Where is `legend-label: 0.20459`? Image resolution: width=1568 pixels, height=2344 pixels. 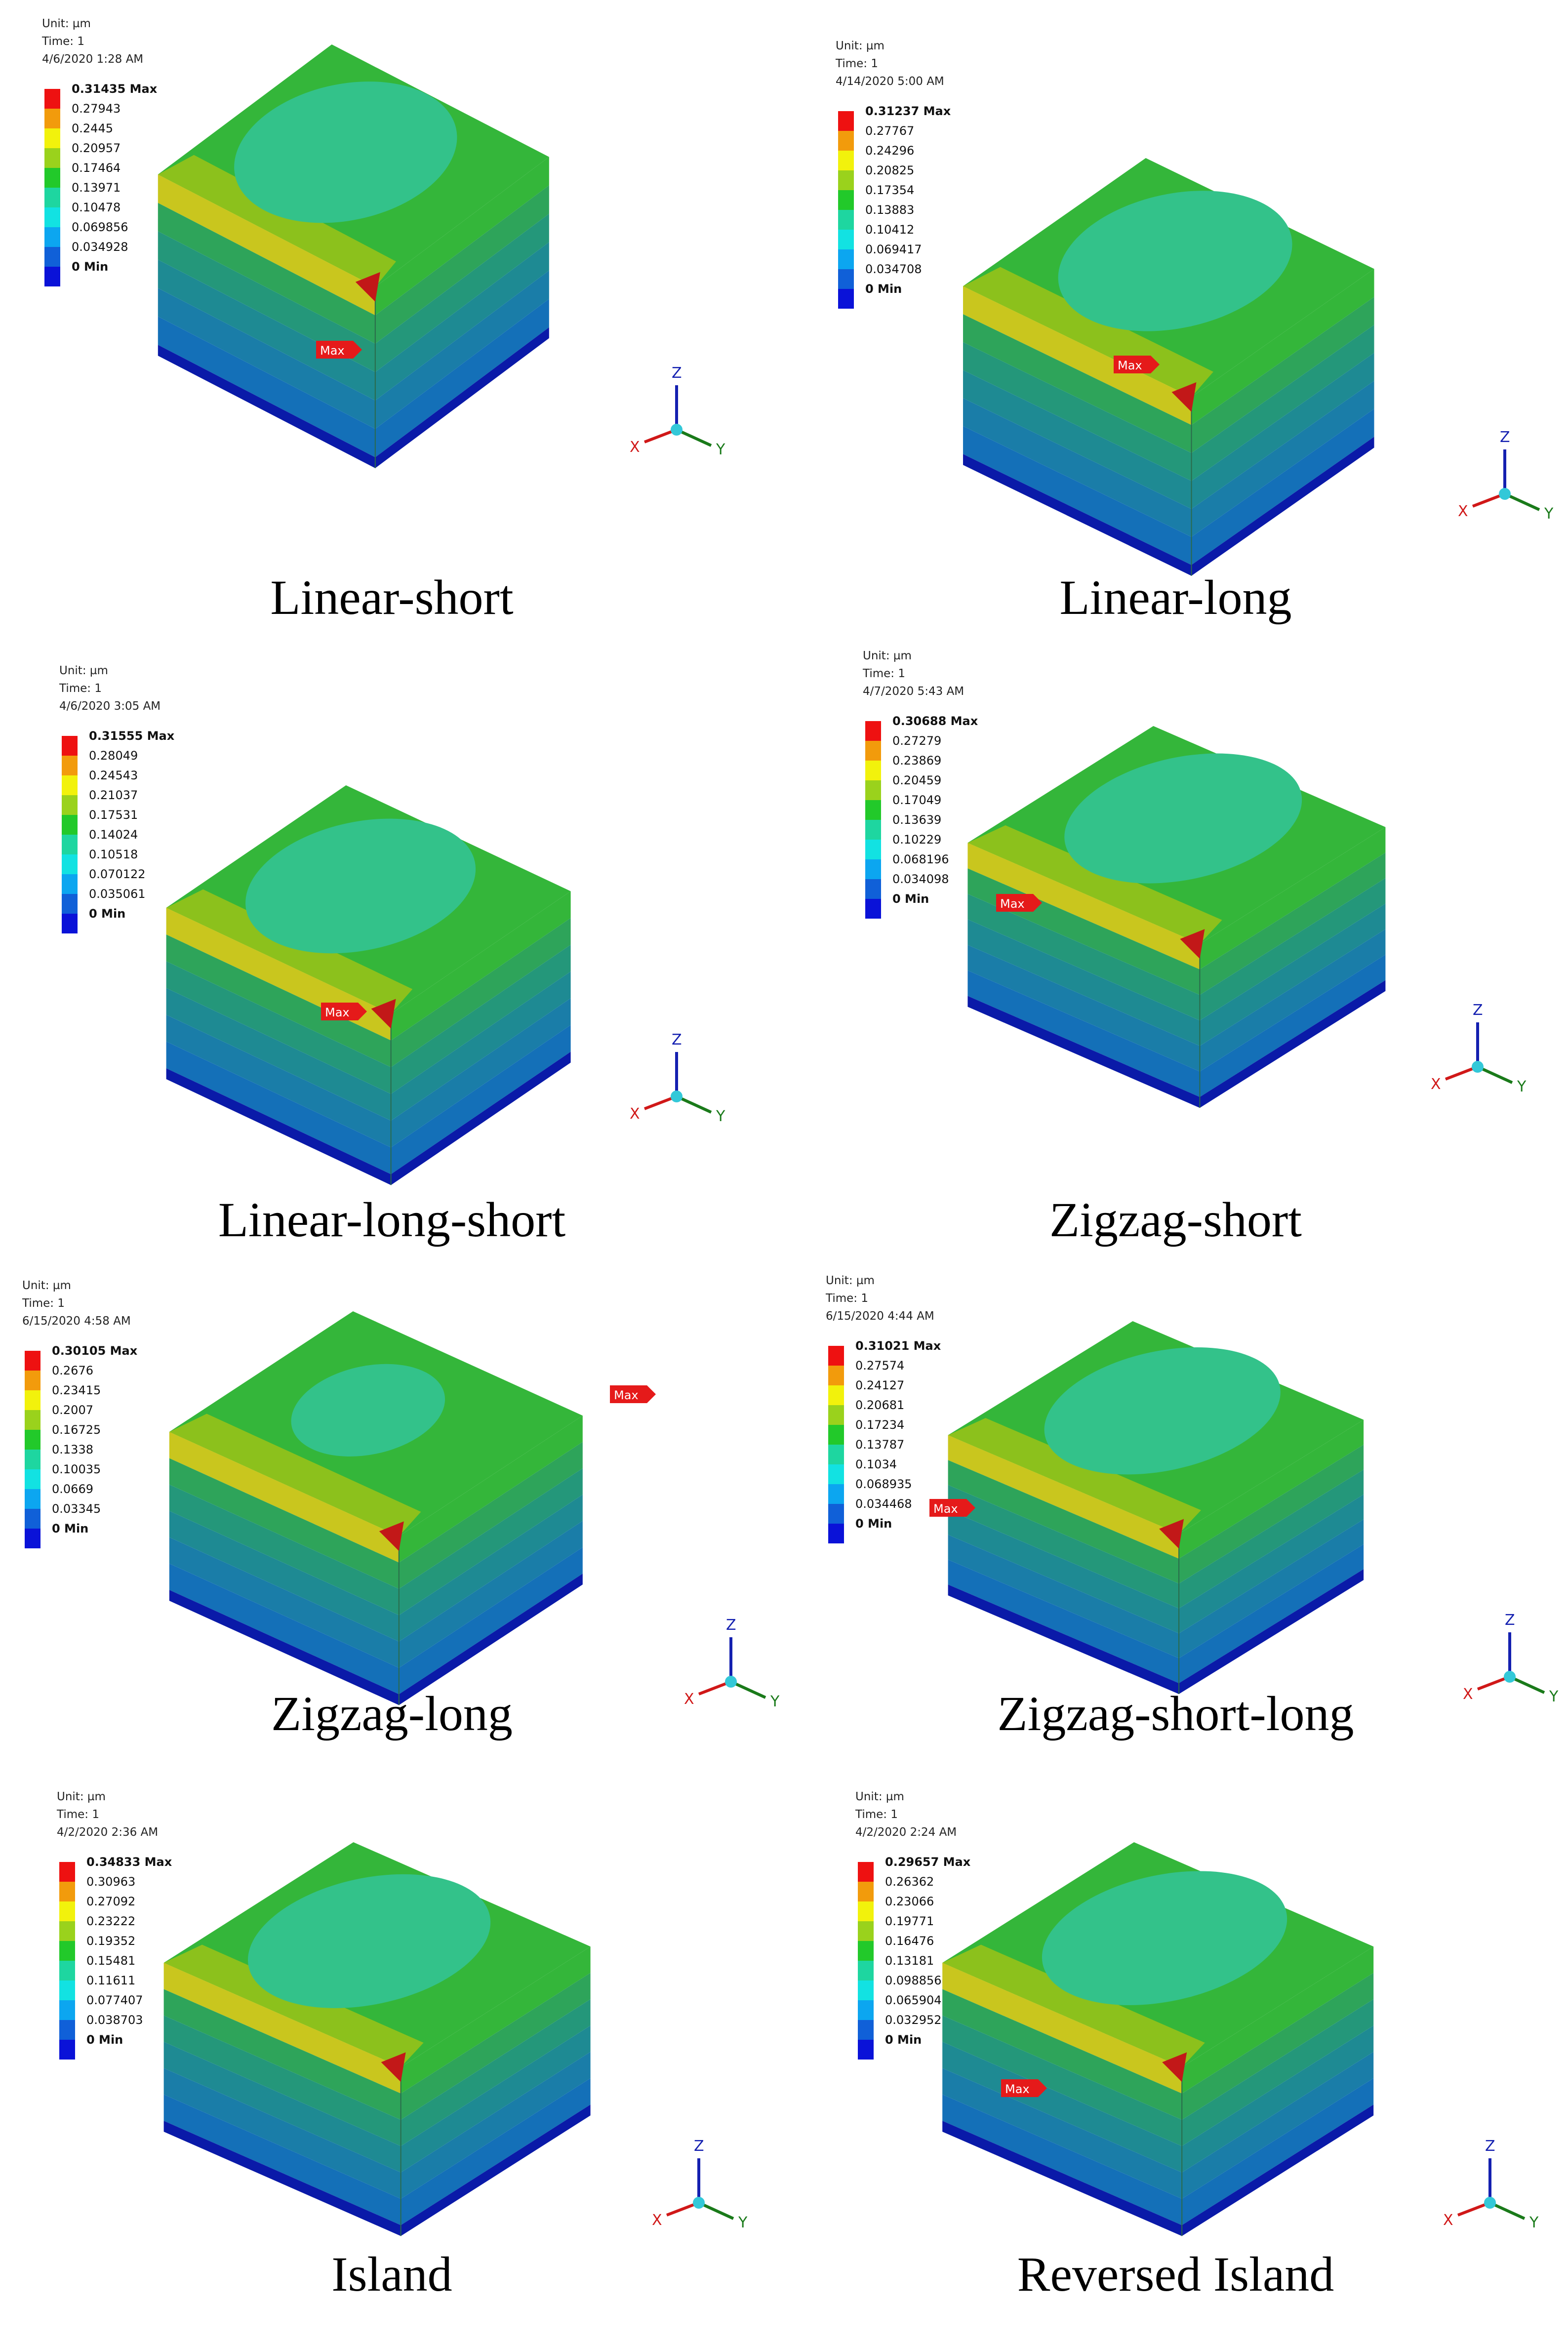 legend-label: 0.20459 is located at coordinates (917, 780).